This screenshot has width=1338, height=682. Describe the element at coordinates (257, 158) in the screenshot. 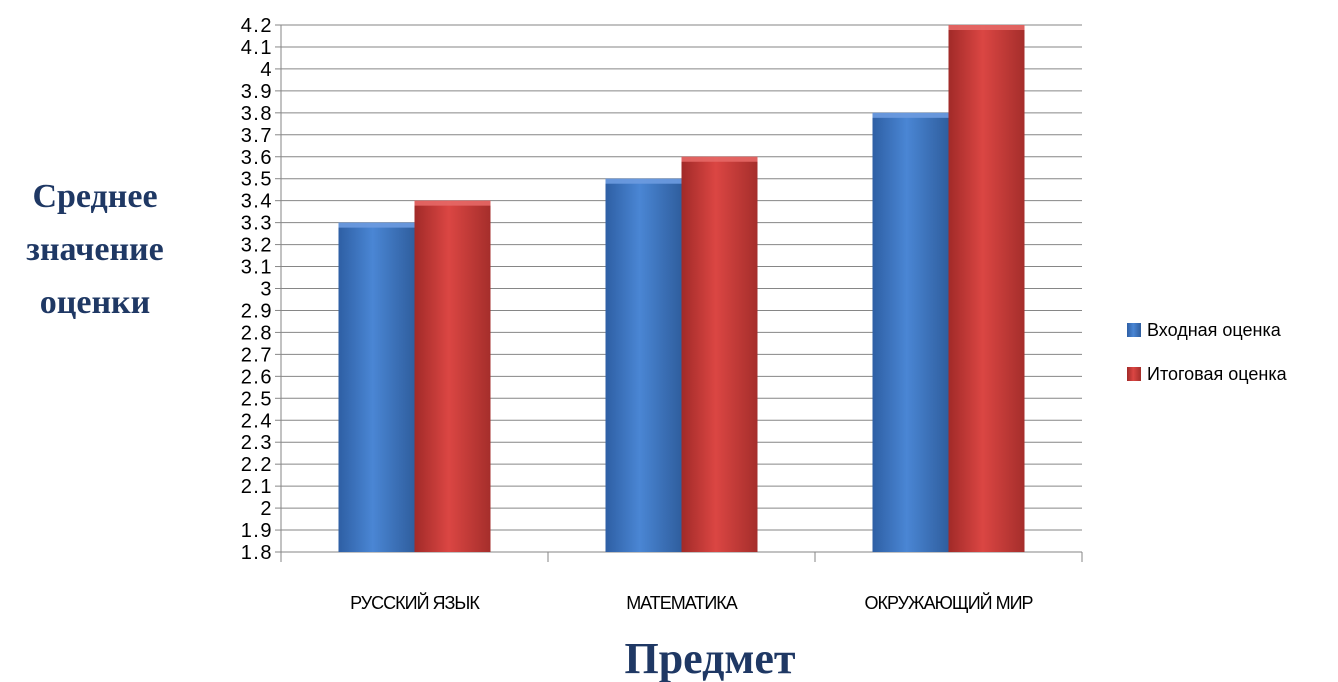

I see `y-tick-label: 3.6` at that location.